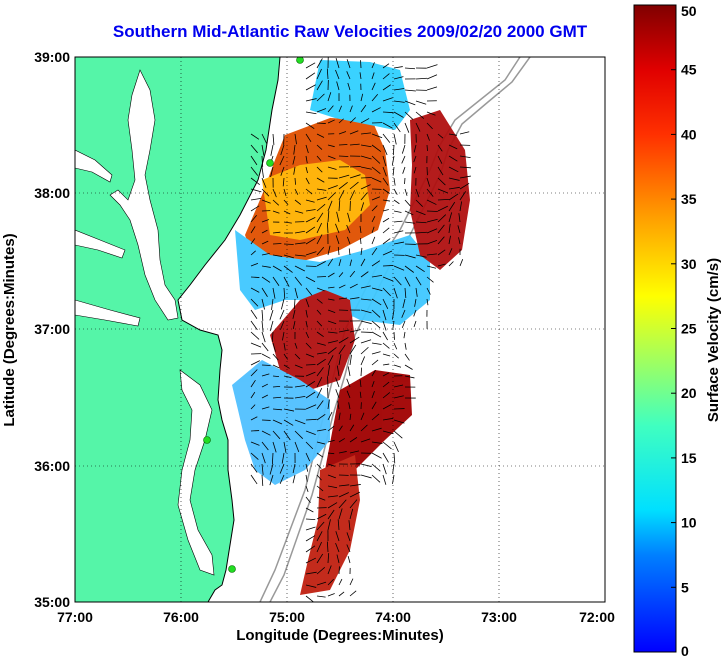  Describe the element at coordinates (689, 393) in the screenshot. I see `colorbar-tick-label: 20` at that location.